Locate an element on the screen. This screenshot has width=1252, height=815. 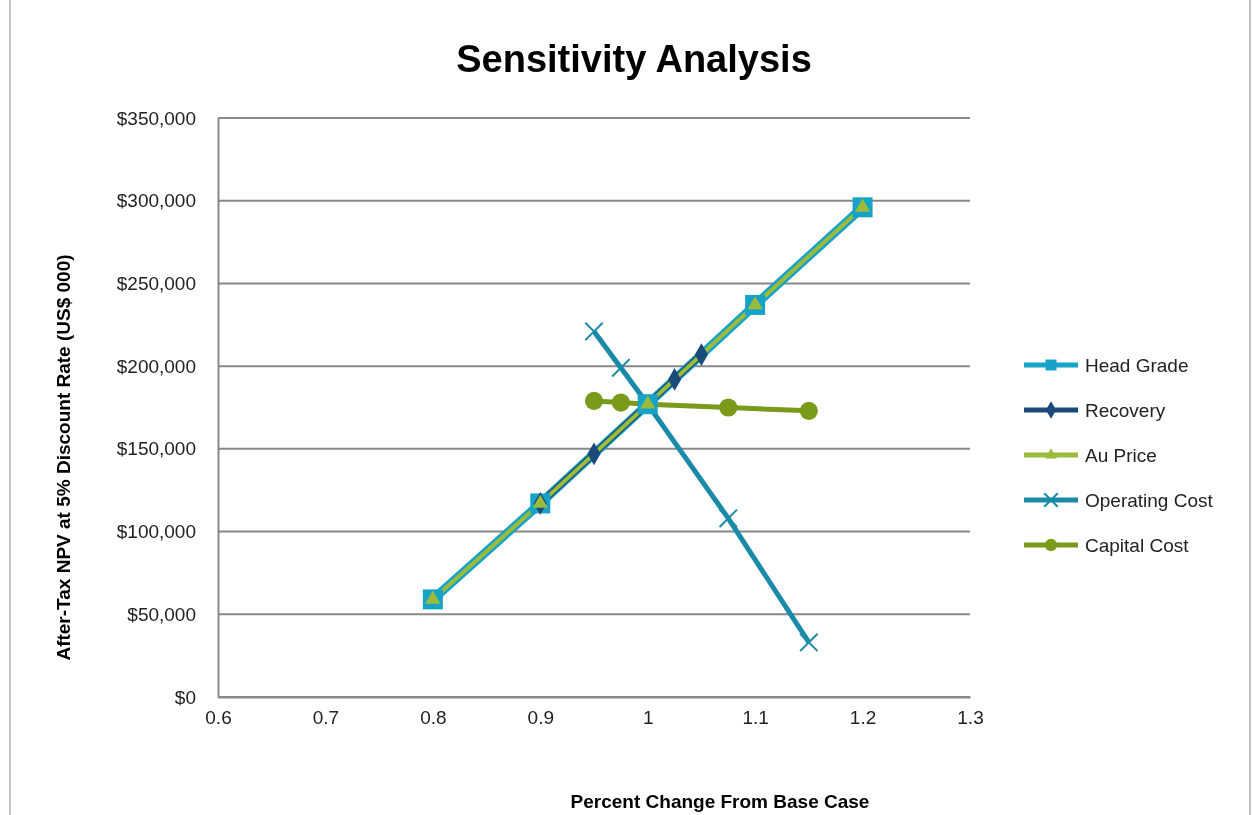
y-tick-label: $300,000 is located at coordinates (156, 201).